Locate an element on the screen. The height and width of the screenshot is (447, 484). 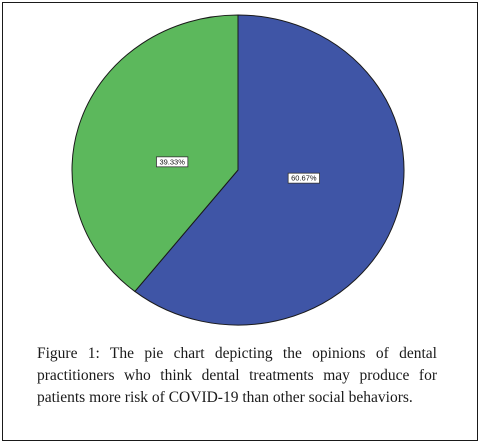
slice-label-2: 39.33% is located at coordinates (172, 162).